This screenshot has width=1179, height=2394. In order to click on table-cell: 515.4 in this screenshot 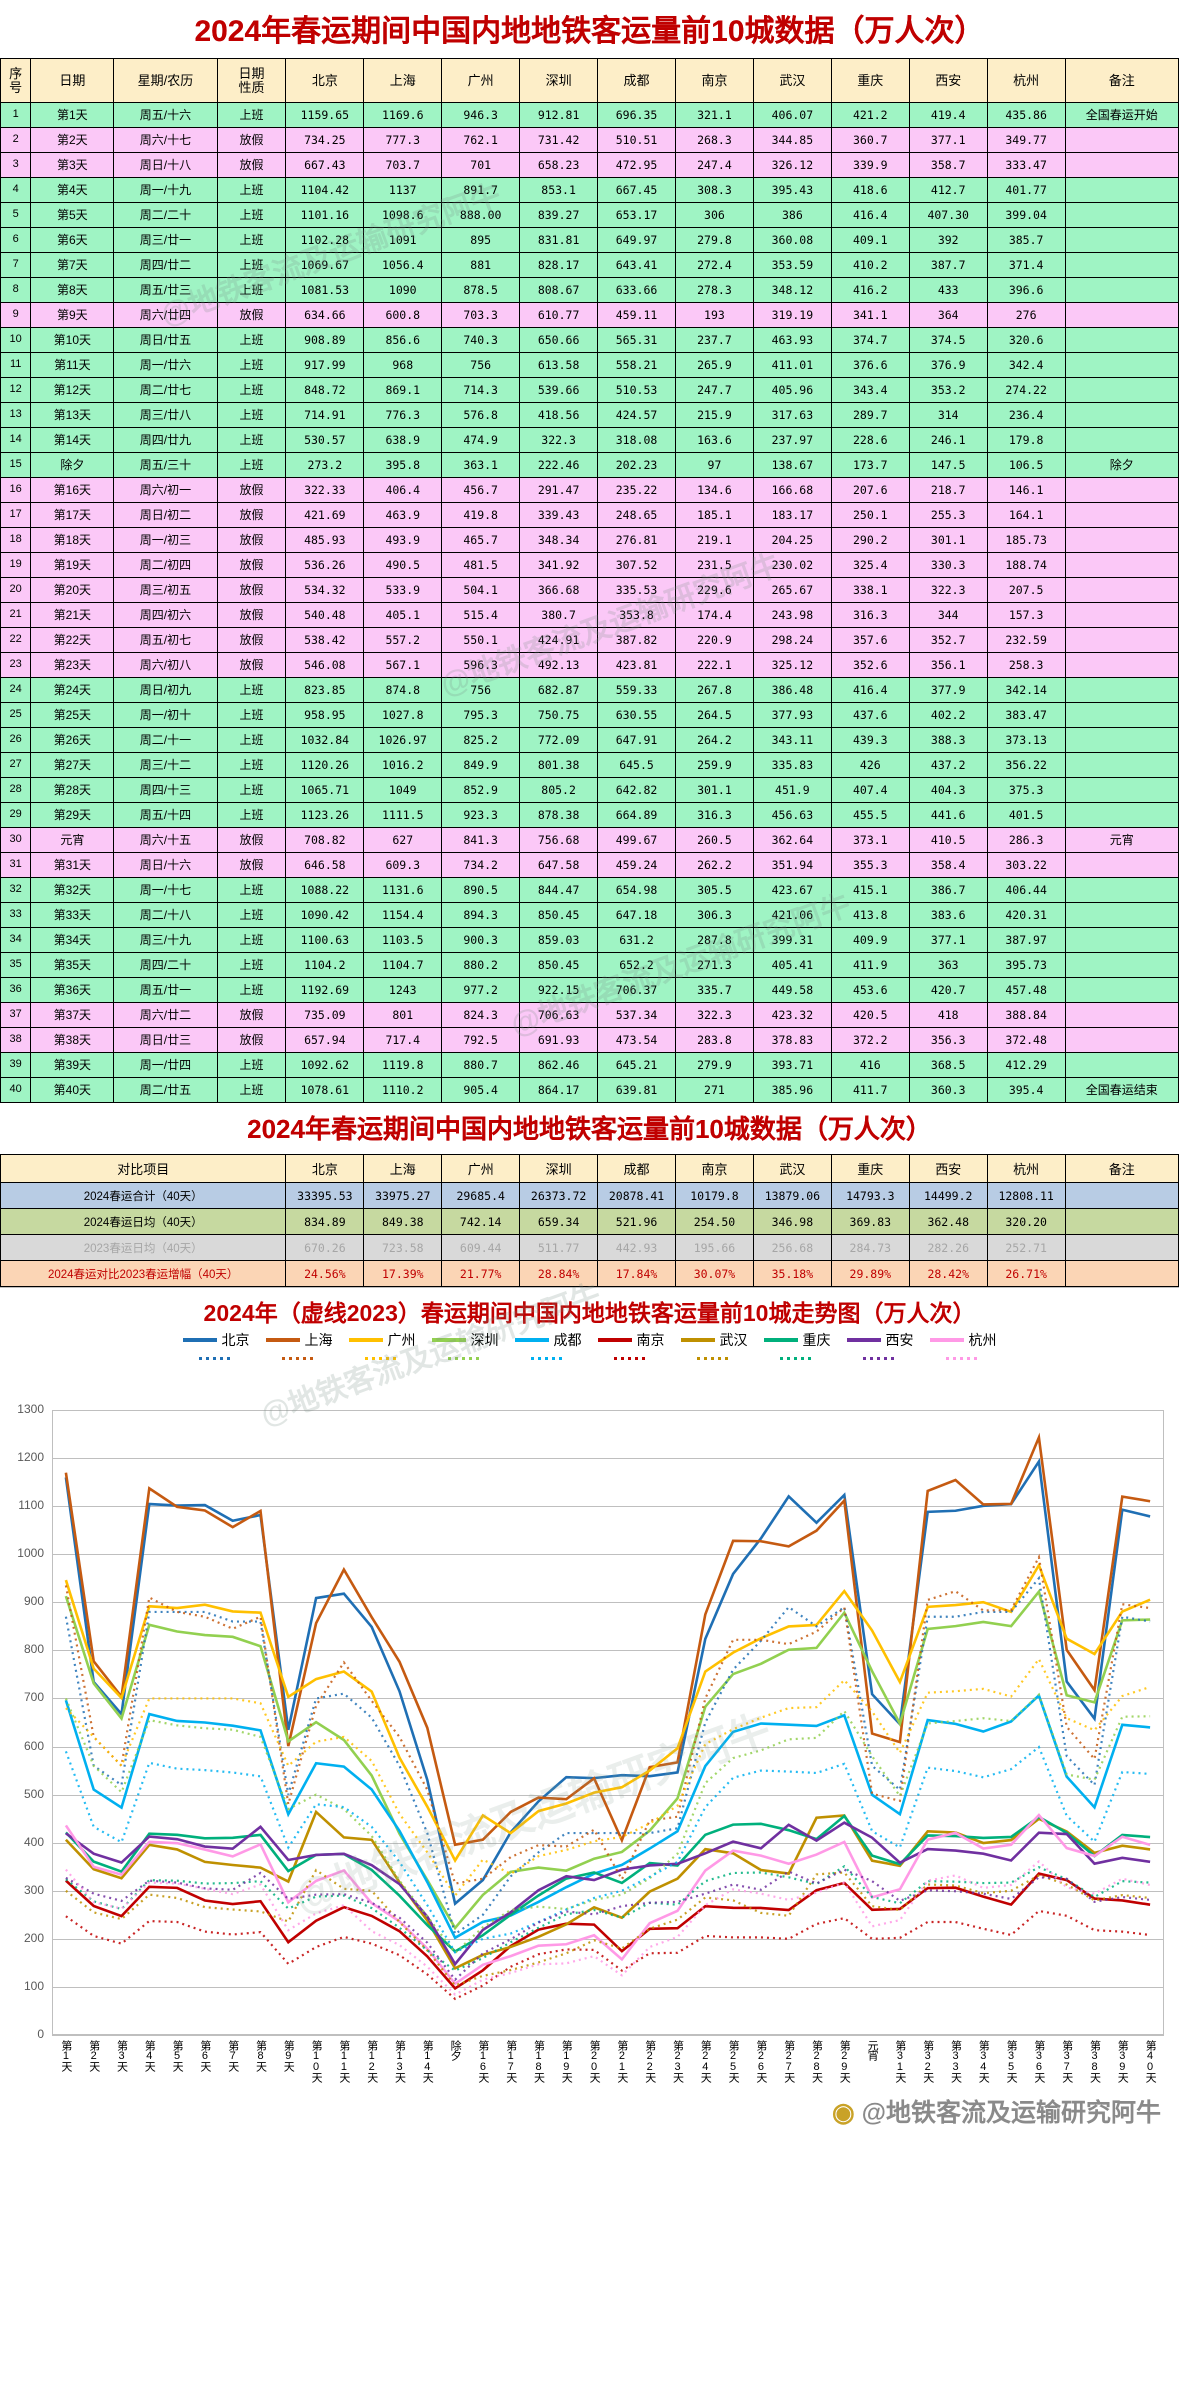, I will do `click(481, 615)`.